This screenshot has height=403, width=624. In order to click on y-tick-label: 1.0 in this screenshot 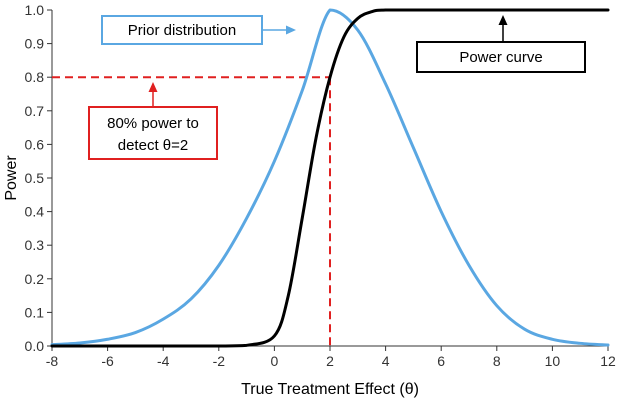, I will do `click(35, 10)`.